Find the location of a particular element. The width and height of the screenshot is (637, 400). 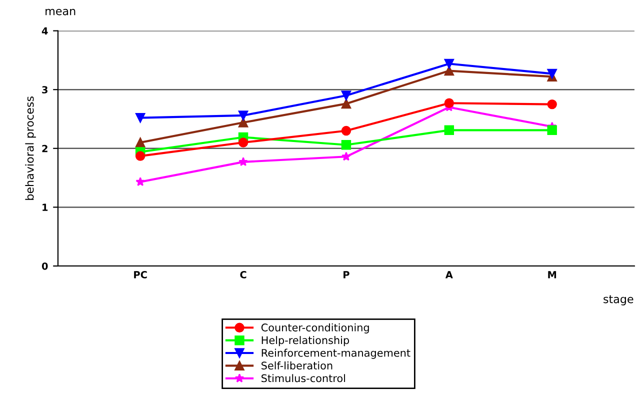

legend-label: Stimulus-control is located at coordinates (303, 378).